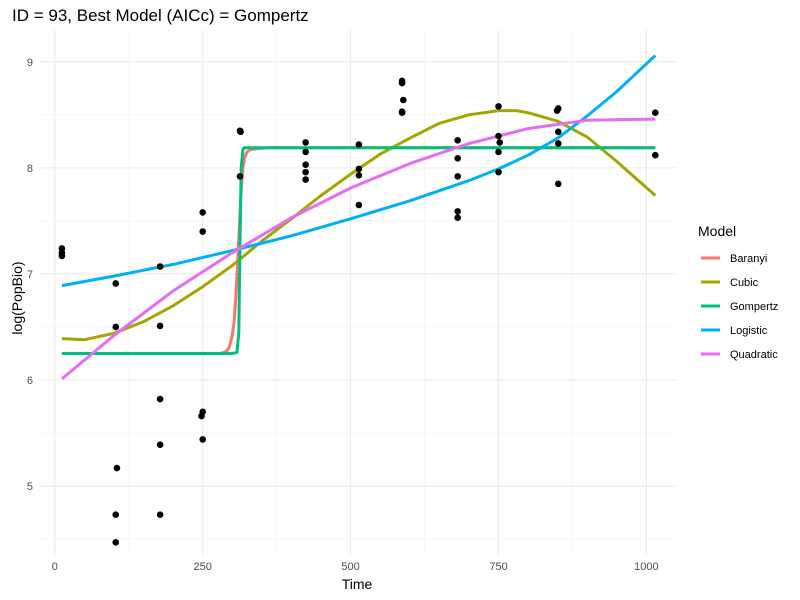 The image size is (800, 600). I want to click on chart-title: ID = 93, Best Model (AICc) = Gompertz, so click(160, 15).